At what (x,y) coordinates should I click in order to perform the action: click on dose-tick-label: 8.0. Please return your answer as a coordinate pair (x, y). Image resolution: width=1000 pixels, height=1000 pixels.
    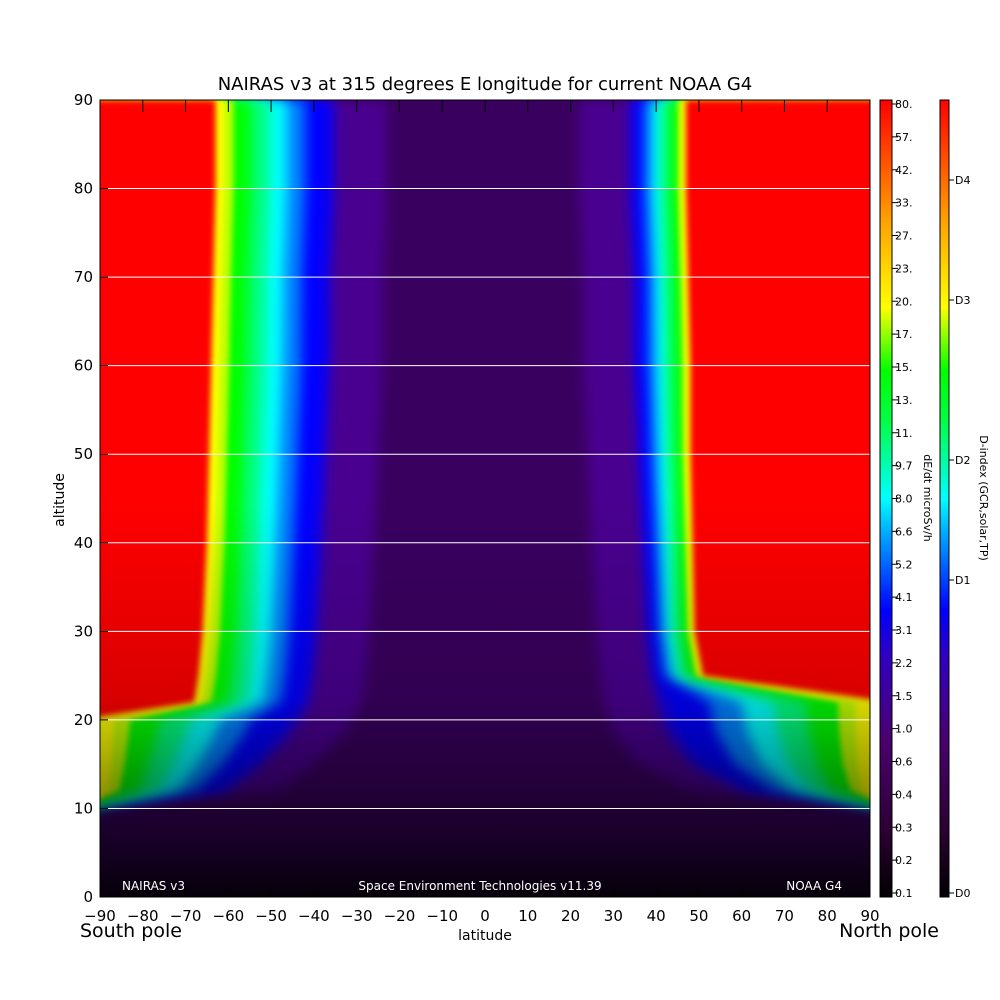
    Looking at the image, I should click on (904, 499).